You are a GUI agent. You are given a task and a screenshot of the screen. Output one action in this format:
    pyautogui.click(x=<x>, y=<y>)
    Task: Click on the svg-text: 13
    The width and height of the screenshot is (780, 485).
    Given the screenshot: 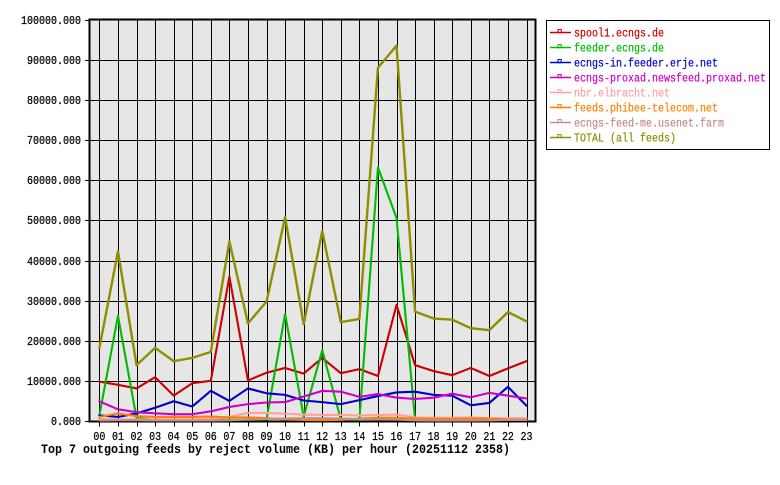 What is the action you would take?
    pyautogui.click(x=341, y=437)
    